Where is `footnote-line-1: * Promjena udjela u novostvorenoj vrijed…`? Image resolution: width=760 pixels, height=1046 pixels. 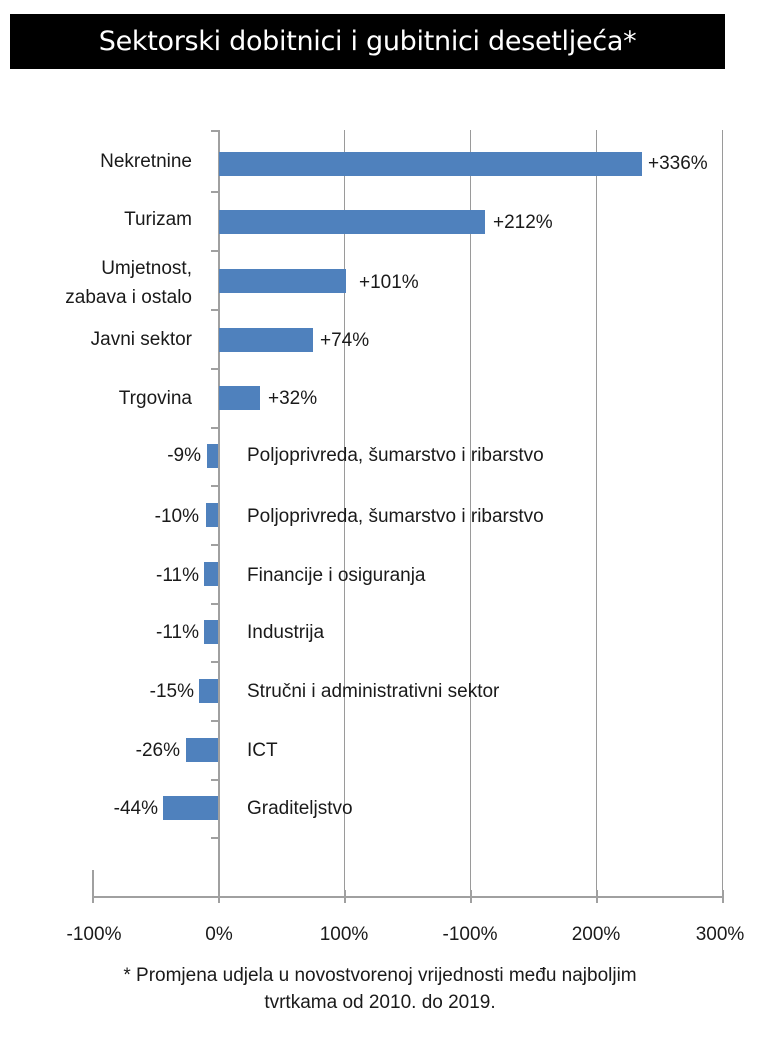 footnote-line-1: * Promjena udjela u novostvorenoj vrijed… is located at coordinates (380, 975).